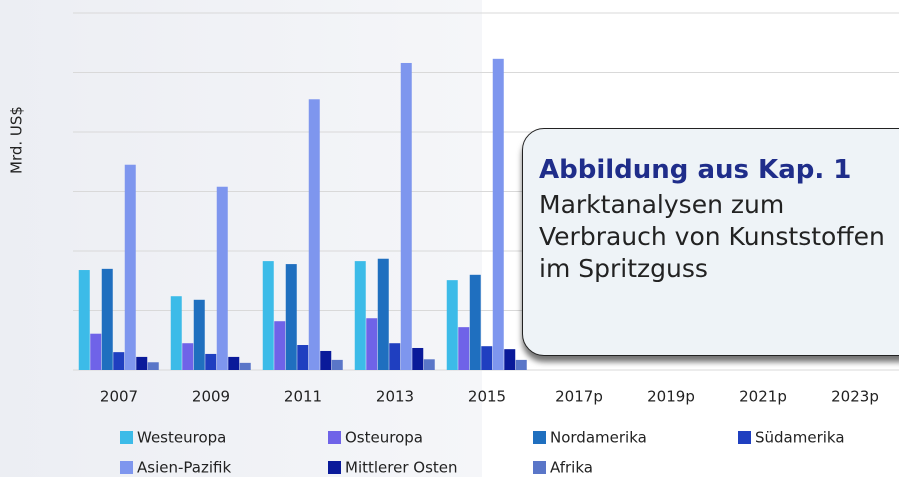 The image size is (899, 477). What do you see at coordinates (579, 397) in the screenshot?
I see `x-tick-label: 2017p` at bounding box center [579, 397].